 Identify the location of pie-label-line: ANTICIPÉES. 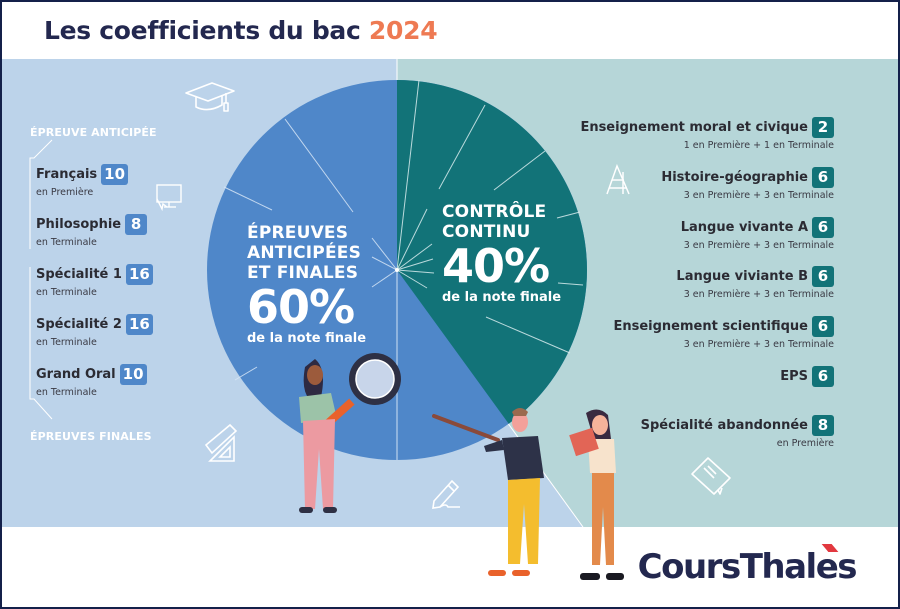
(304, 253).